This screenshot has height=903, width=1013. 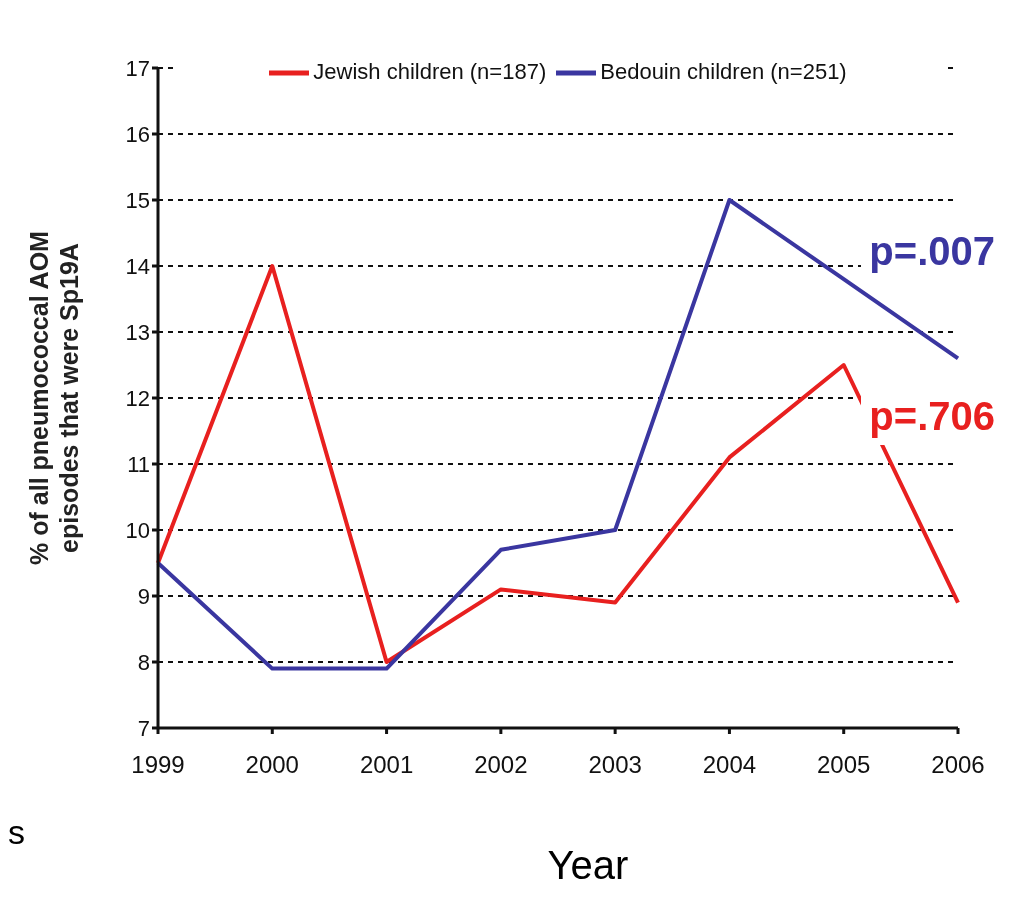 What do you see at coordinates (138, 464) in the screenshot?
I see `y-tick-label: 11` at bounding box center [138, 464].